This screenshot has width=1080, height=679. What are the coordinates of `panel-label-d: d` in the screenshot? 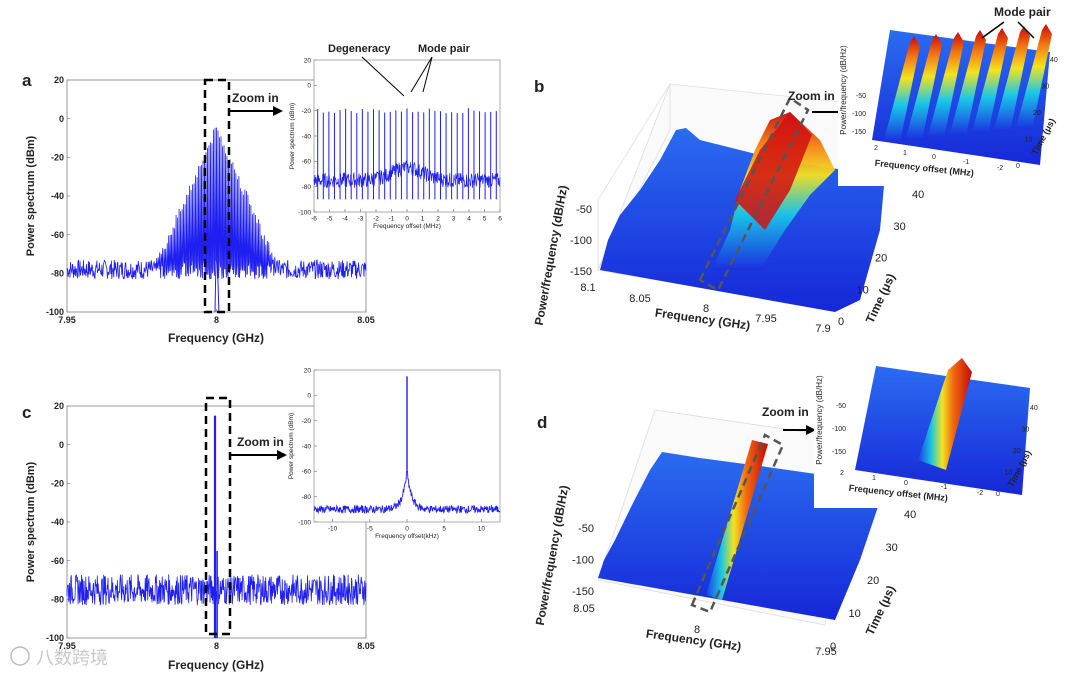 It's located at (542, 422).